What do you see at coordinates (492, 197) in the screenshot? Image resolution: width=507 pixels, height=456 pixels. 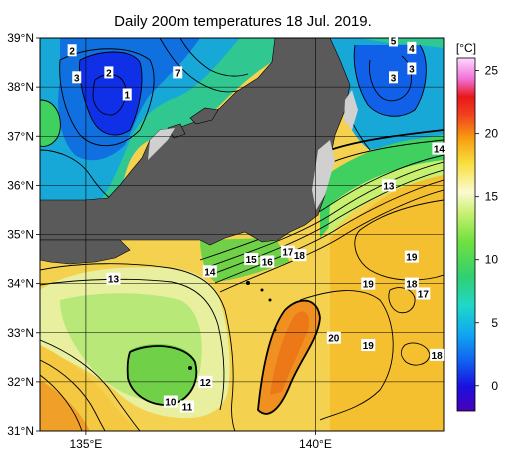 I see `colorbar-tick-label: 15` at bounding box center [492, 197].